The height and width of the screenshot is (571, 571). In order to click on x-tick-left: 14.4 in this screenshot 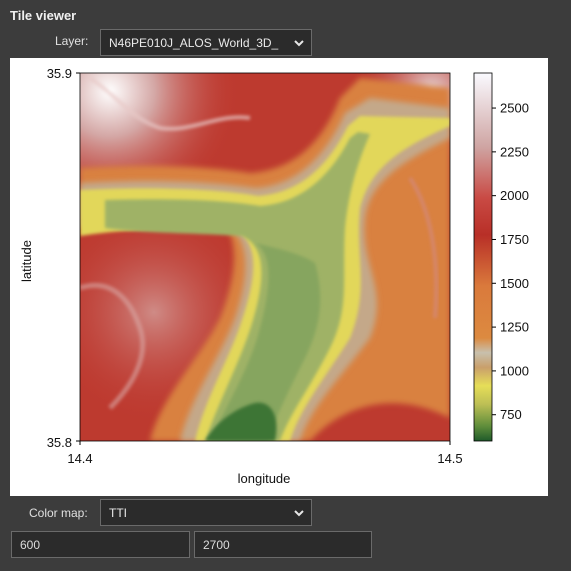, I will do `click(79, 458)`.